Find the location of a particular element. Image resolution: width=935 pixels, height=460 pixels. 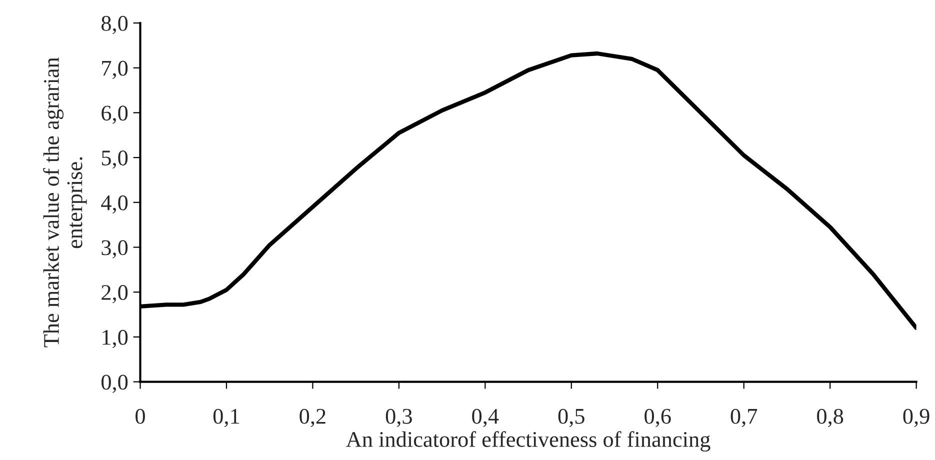

y-tick-label: 5,0 is located at coordinates (115, 159).